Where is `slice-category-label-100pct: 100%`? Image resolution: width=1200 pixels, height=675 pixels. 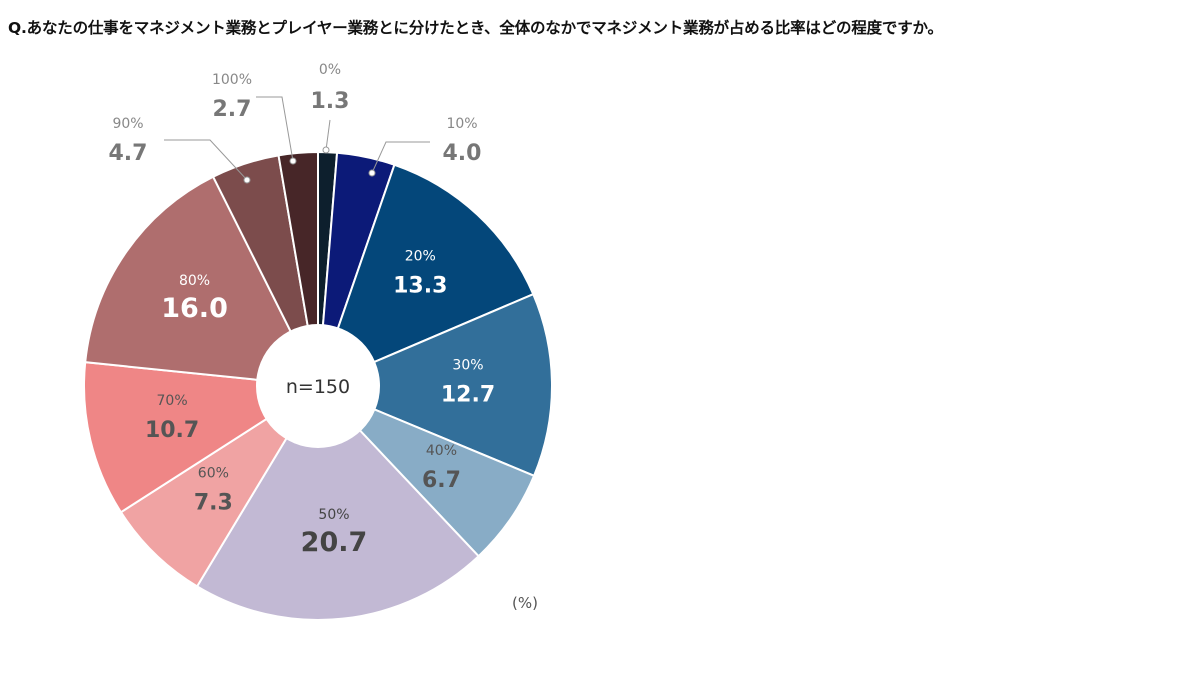
slice-category-label-100pct: 100% is located at coordinates (232, 80).